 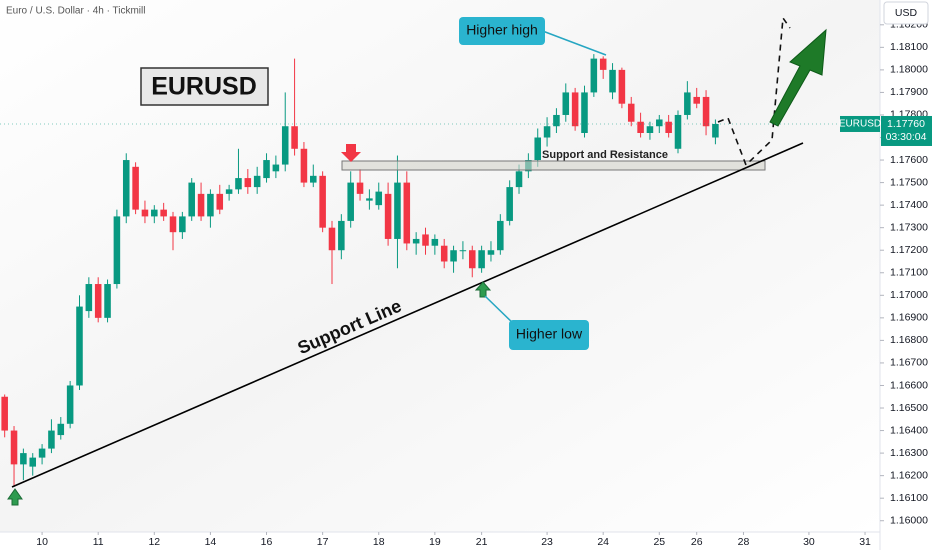 I want to click on symbol-label: EURUSD, so click(x=860, y=124).